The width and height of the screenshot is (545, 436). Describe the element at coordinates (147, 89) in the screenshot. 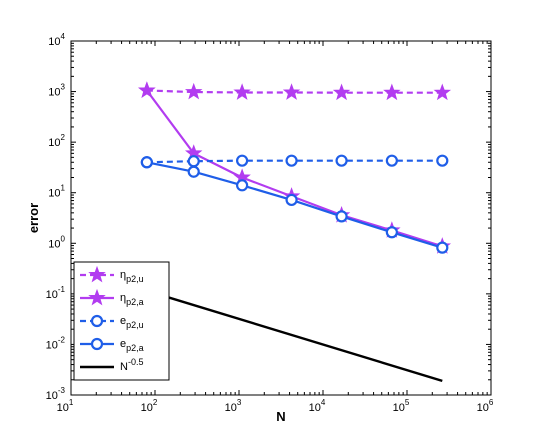

I see `series-1-point` at that location.